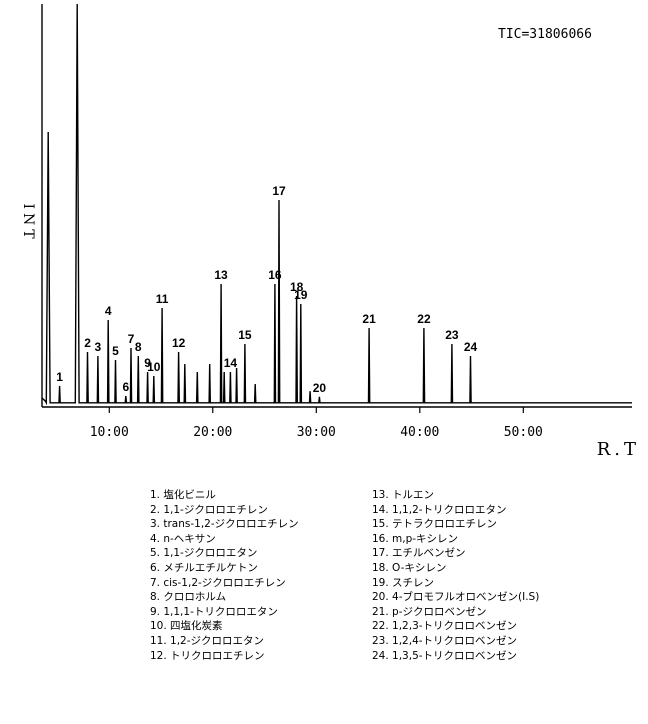 The height and width of the screenshot is (724, 648). Describe the element at coordinates (424, 319) in the screenshot. I see `peak-label: 22` at that location.